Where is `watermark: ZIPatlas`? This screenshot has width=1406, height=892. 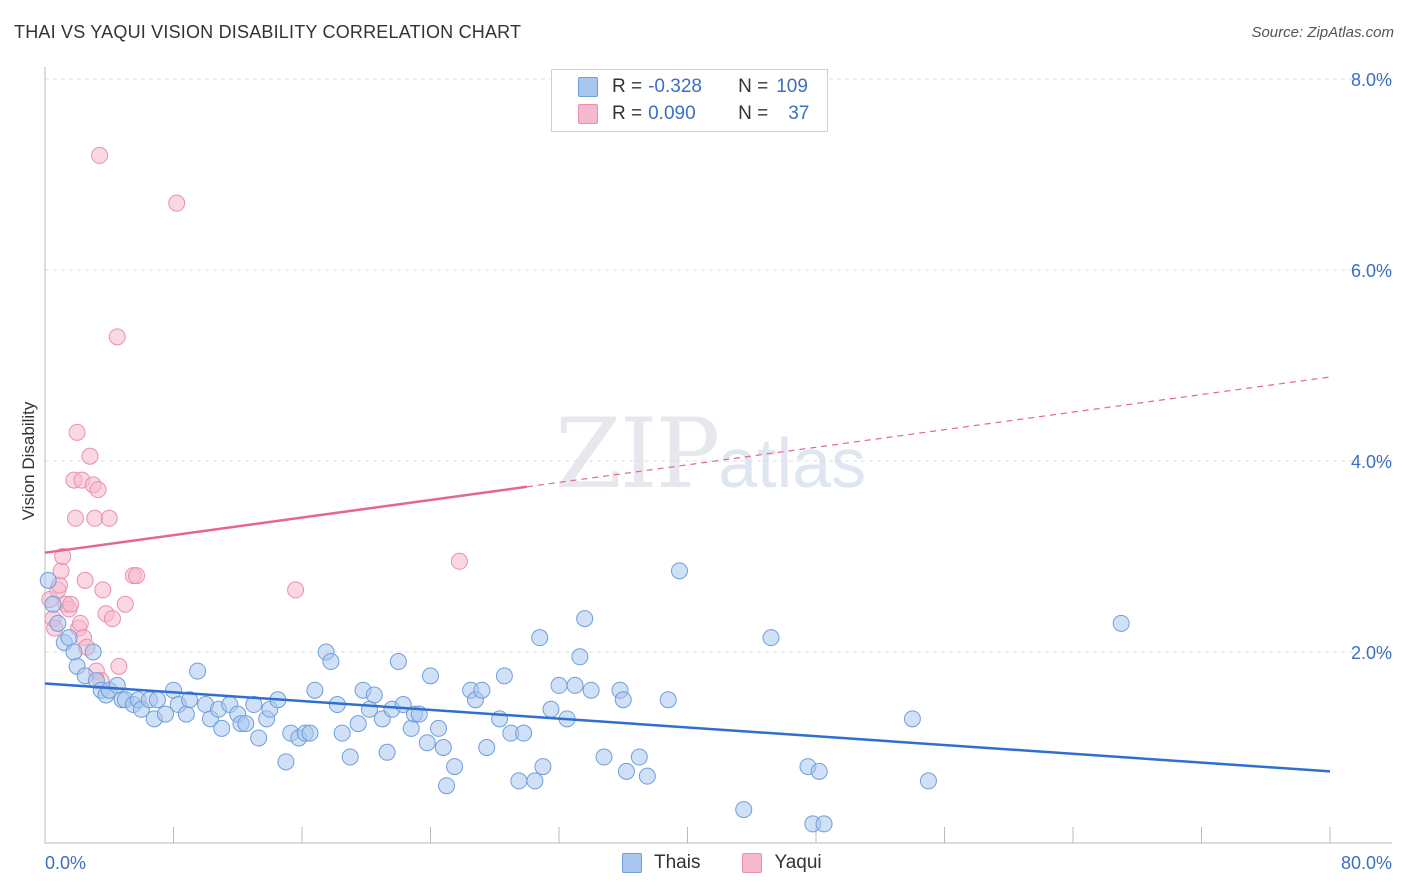 watermark: ZIPatlas is located at coordinates (710, 454).